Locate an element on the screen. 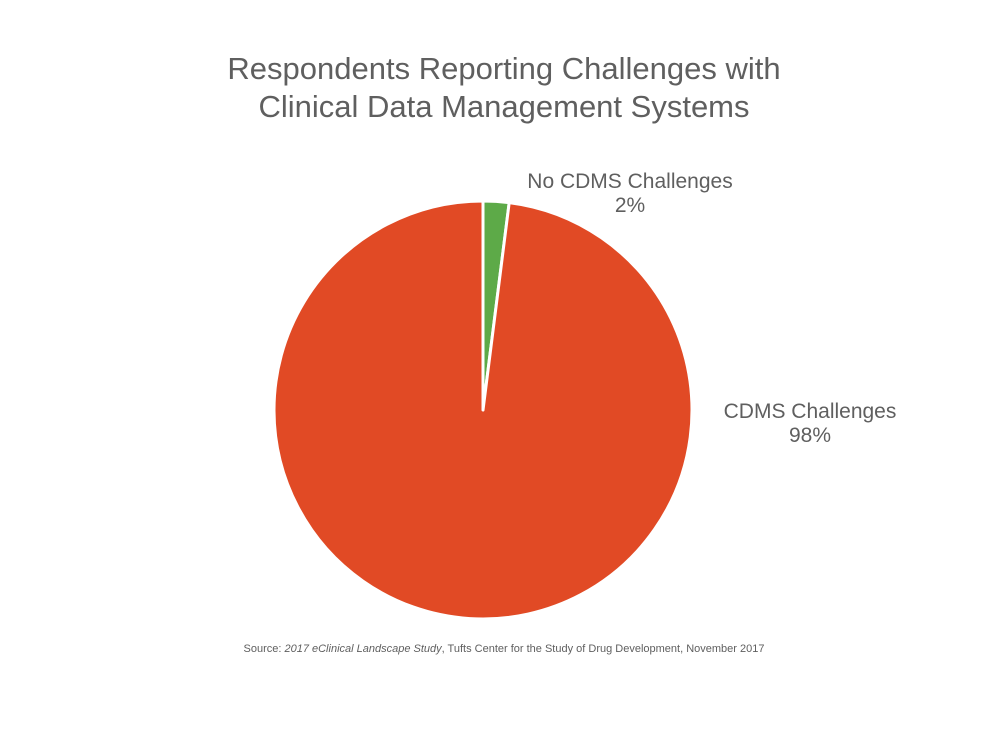 The height and width of the screenshot is (751, 1008). slice-label-text: CDMS Challenges is located at coordinates (810, 411).